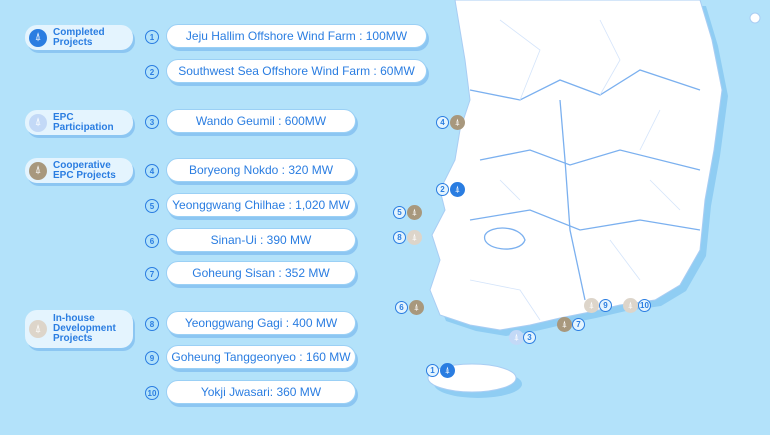 The height and width of the screenshot is (435, 770). I want to click on project-item: Boryeong Nokdo : 320 MW, so click(261, 170).